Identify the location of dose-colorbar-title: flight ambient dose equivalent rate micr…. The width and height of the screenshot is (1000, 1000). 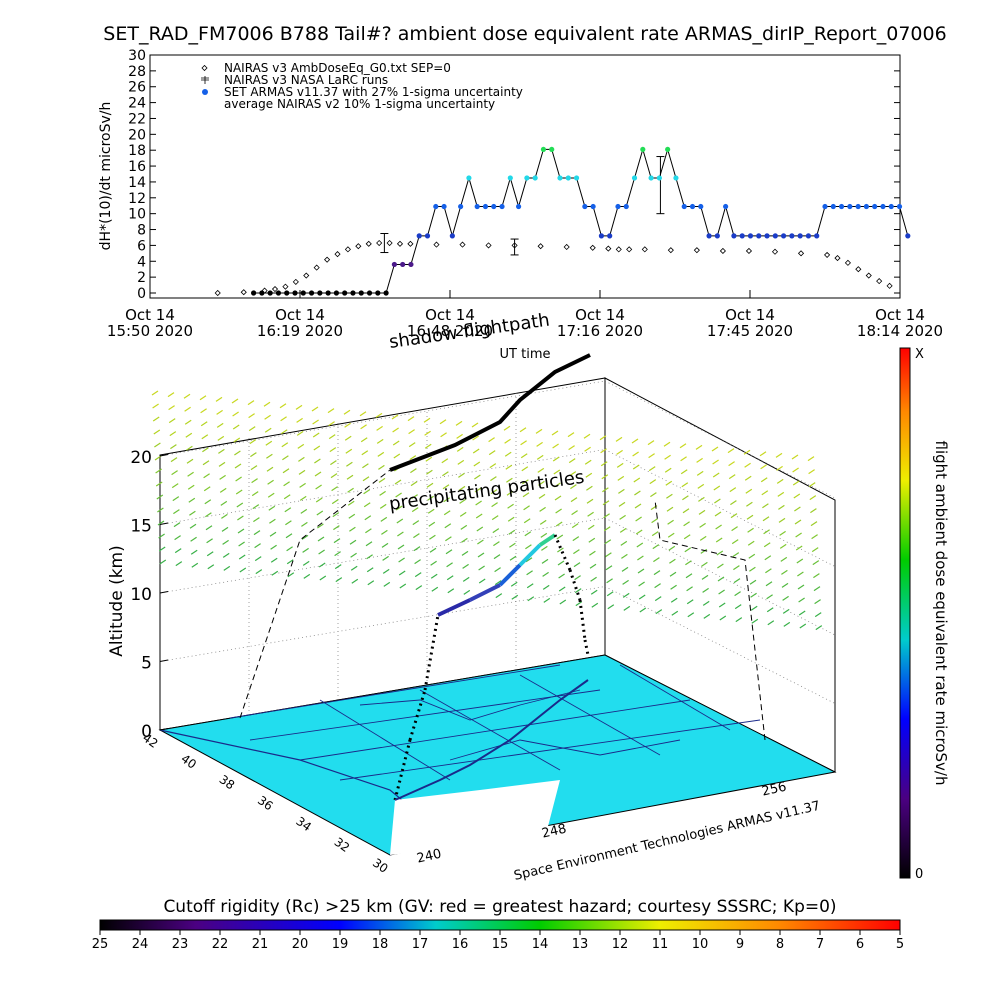
(941, 613).